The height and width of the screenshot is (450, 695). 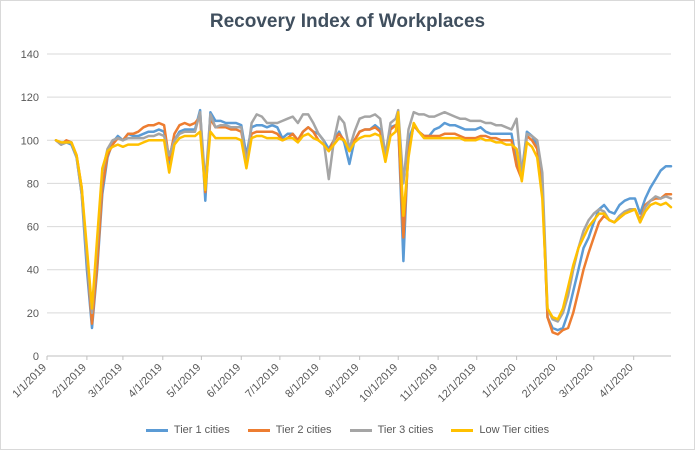 I want to click on legend-label-tier-3: Tier 3 cities, so click(x=405, y=430).